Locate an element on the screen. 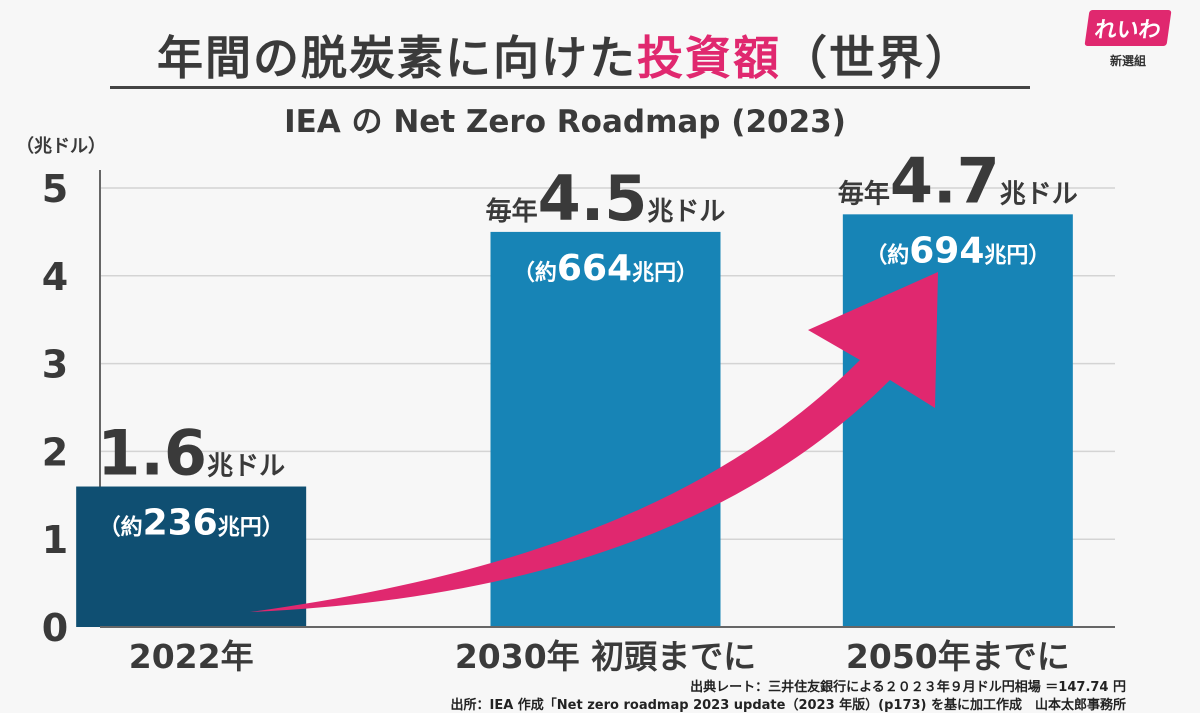 Image resolution: width=1200 pixels, height=713 pixels. yen-label: （約694兆円） is located at coordinates (957, 250).